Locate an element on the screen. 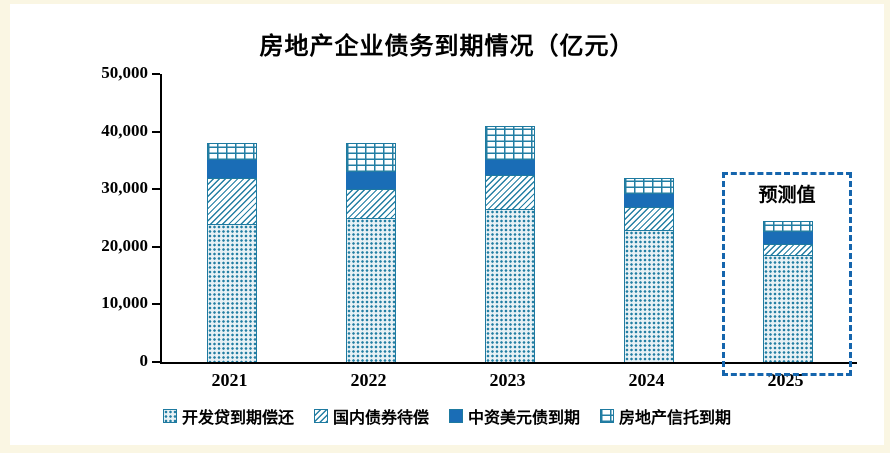  y-tick-label: 50,000 is located at coordinates (124, 72).